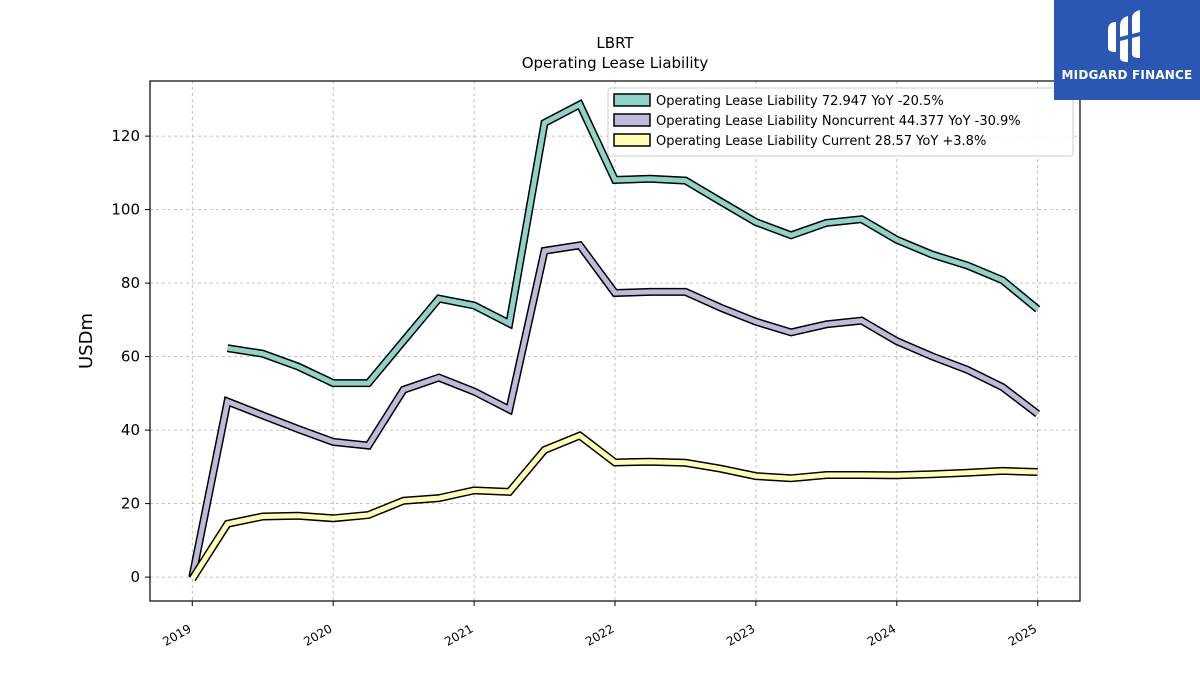 This screenshot has width=1200, height=675. Describe the element at coordinates (615, 43) in the screenshot. I see `chart-title: LBRT` at that location.